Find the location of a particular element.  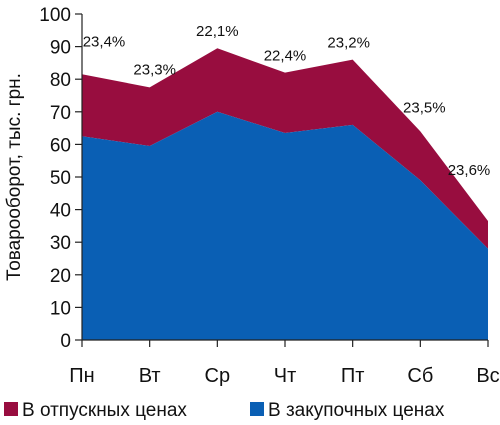

margin-annotation: 22,1% is located at coordinates (217, 31).